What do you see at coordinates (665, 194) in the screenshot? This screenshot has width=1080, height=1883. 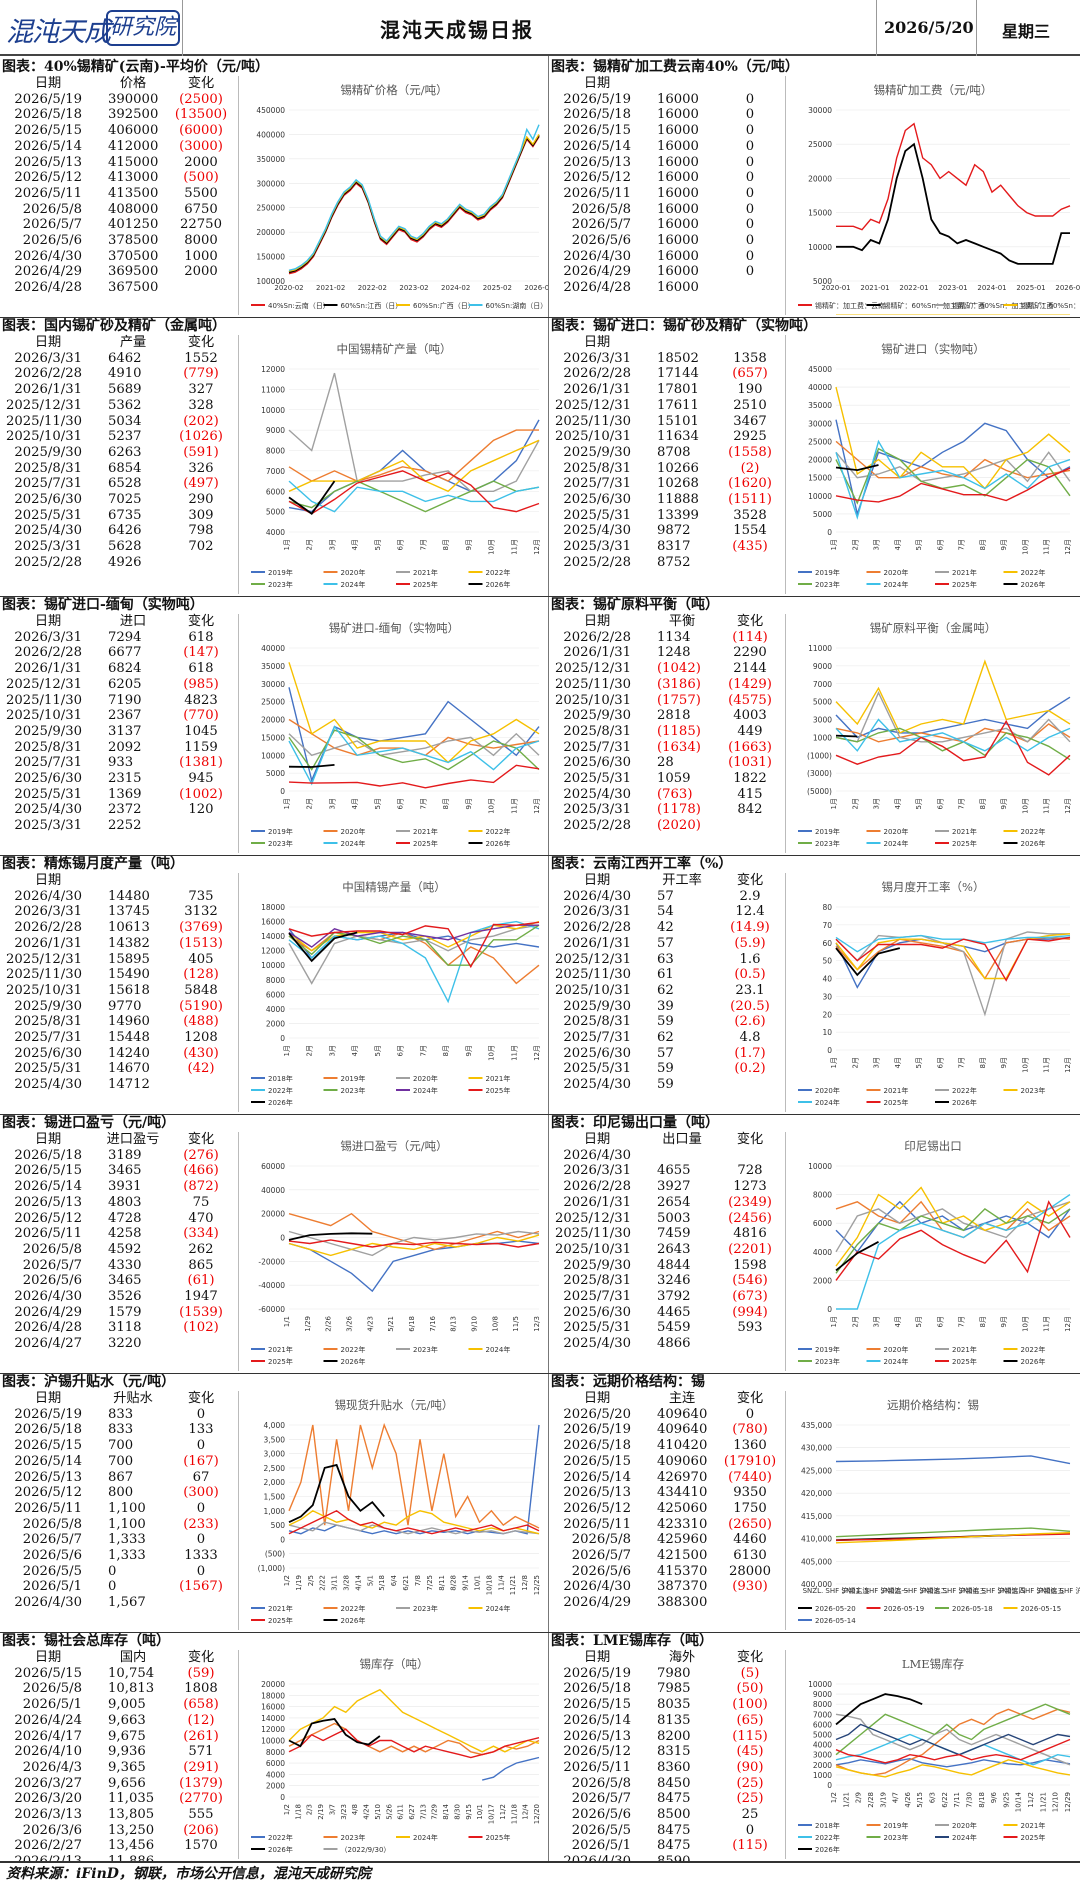 I see `table-row: 2026/5/11 16000 0` at bounding box center [665, 194].